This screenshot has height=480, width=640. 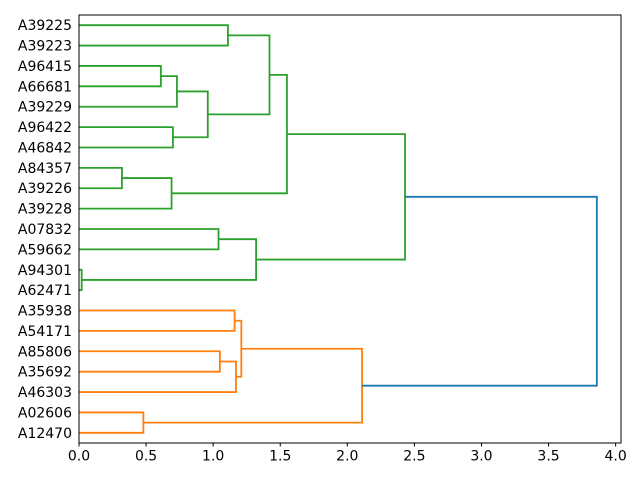 What do you see at coordinates (45, 434) in the screenshot?
I see `leaf-label: A12470` at bounding box center [45, 434].